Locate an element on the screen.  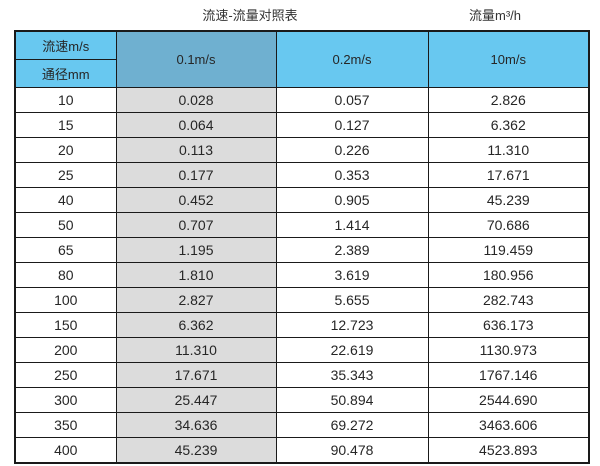
diameter-cell: 300 is located at coordinates (65, 400).